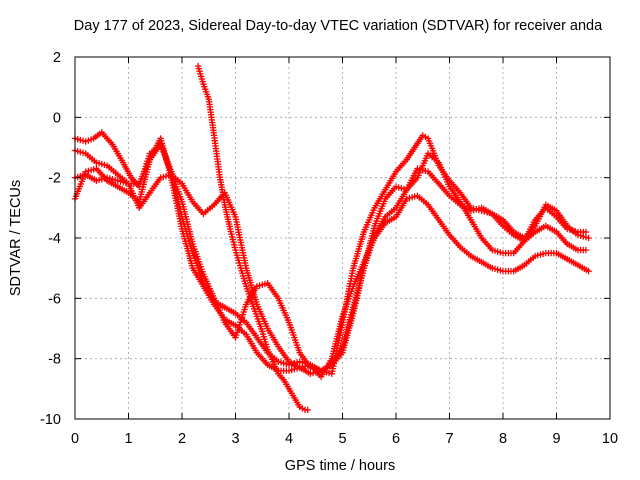 Image resolution: width=640 pixels, height=480 pixels. I want to click on x-axis-label: GPS time / hours, so click(340, 466).